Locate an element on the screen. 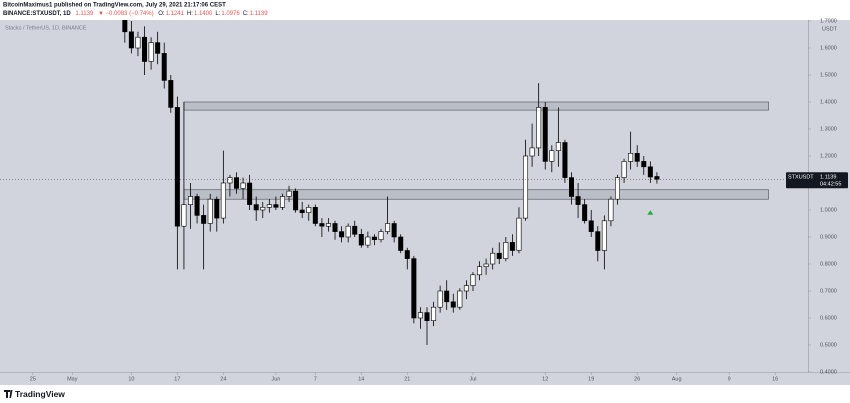 Image resolution: width=850 pixels, height=403 pixels. y-tick-label: 0.7000 is located at coordinates (828, 291).